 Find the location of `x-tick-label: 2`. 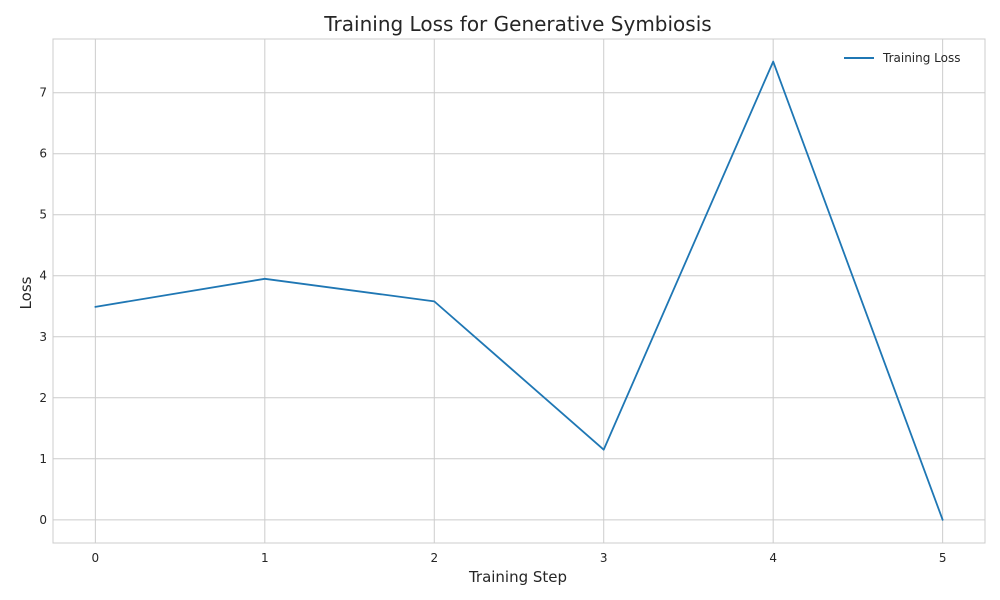

x-tick-label: 2 is located at coordinates (434, 558).